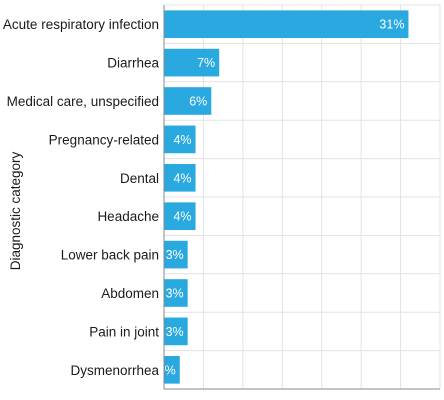 This screenshot has height=400, width=444. I want to click on value-label: 31%, so click(391, 25).